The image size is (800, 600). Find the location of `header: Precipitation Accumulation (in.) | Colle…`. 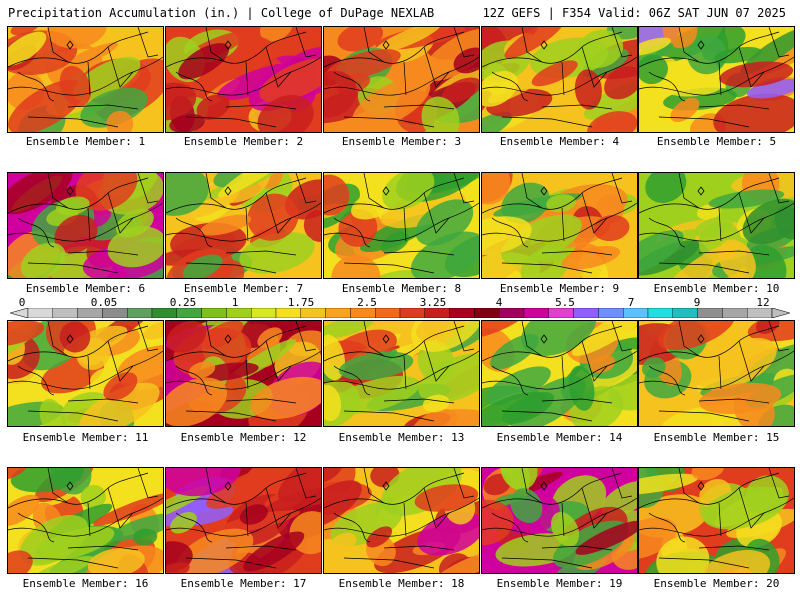

header: Precipitation Accumulation (in.) | Colle… is located at coordinates (397, 14).